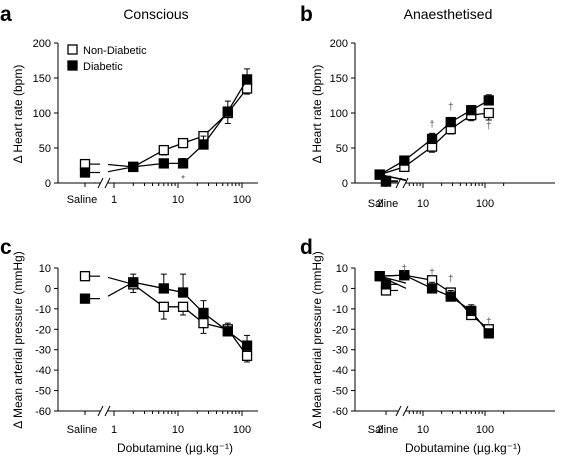 The height and width of the screenshot is (459, 567). Describe the element at coordinates (463, 448) in the screenshot. I see `x-axis-label-d: Dobutamine (µg.kg⁻¹)` at that location.